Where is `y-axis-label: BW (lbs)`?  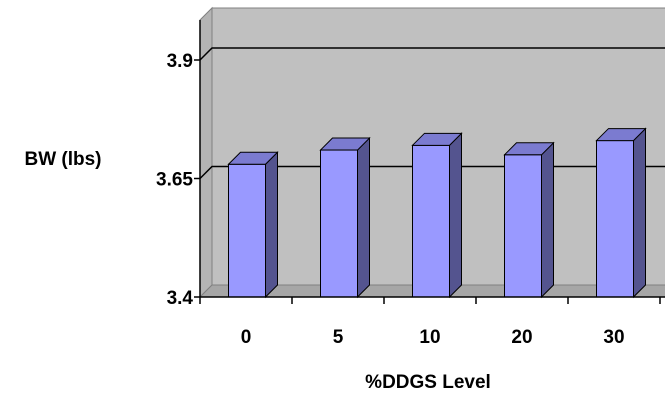
y-axis-label: BW (lbs) is located at coordinates (62, 159).